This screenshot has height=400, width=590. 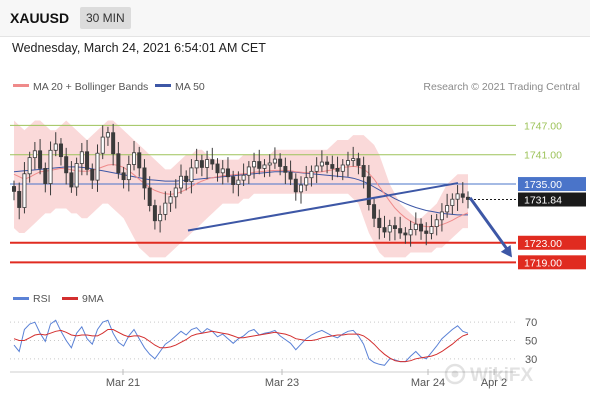 What do you see at coordinates (105, 18) in the screenshot?
I see `timeframe-button: 30 MIN` at bounding box center [105, 18].